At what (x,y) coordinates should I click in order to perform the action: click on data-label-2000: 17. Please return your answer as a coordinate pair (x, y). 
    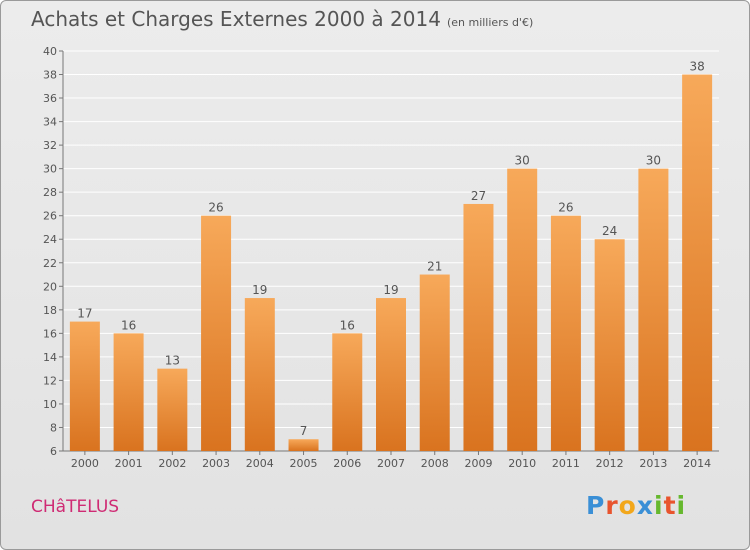
    Looking at the image, I should click on (84, 314).